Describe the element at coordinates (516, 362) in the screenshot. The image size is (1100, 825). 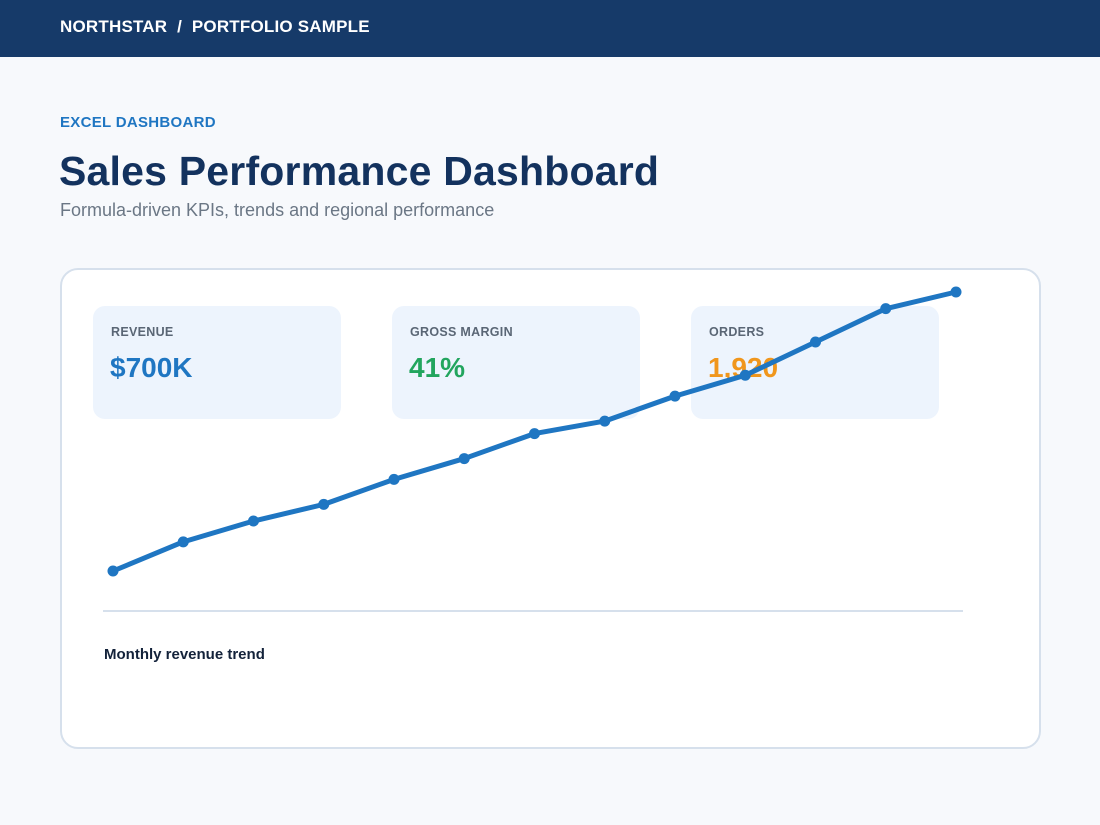
I see `kpi-card-gross-margin: GROSS MARGIN 41%` at that location.